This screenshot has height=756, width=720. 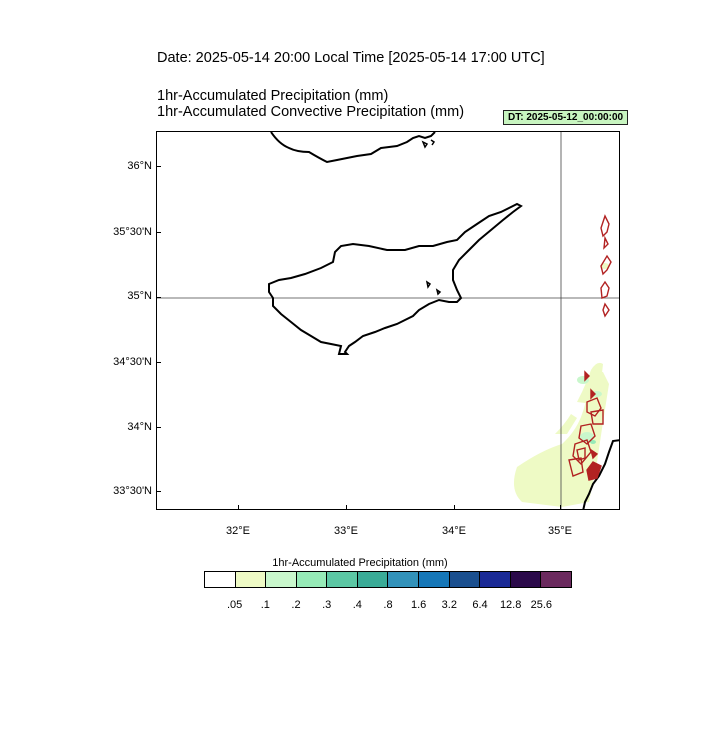 I want to click on turkey-coastline, so click(x=353, y=148).